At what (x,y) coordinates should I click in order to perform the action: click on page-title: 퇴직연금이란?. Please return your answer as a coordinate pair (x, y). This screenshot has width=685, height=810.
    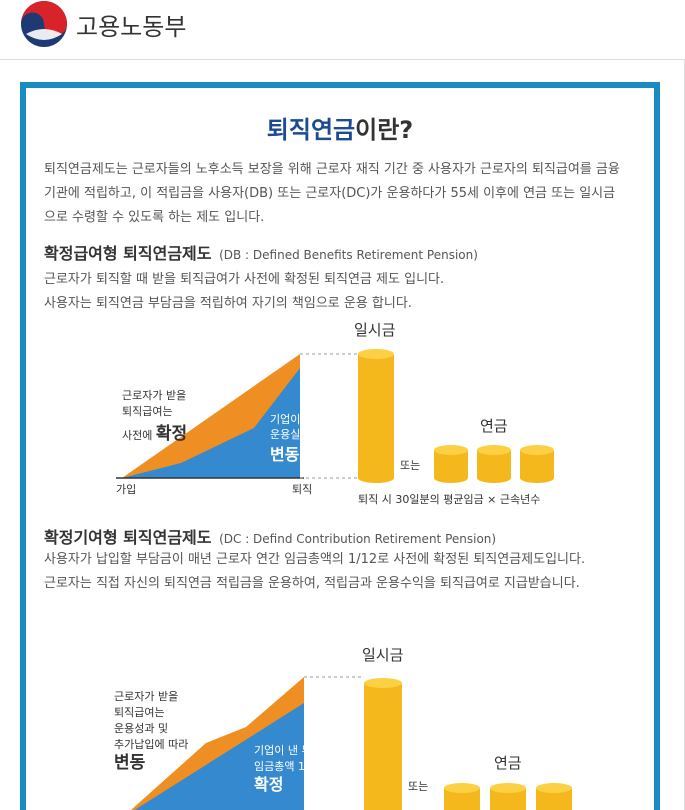
    Looking at the image, I should click on (340, 127).